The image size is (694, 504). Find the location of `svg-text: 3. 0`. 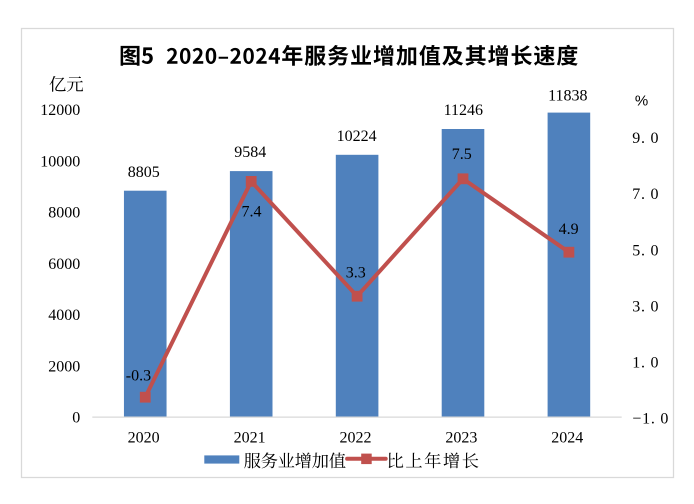

svg-text: 3. 0 is located at coordinates (645, 306).